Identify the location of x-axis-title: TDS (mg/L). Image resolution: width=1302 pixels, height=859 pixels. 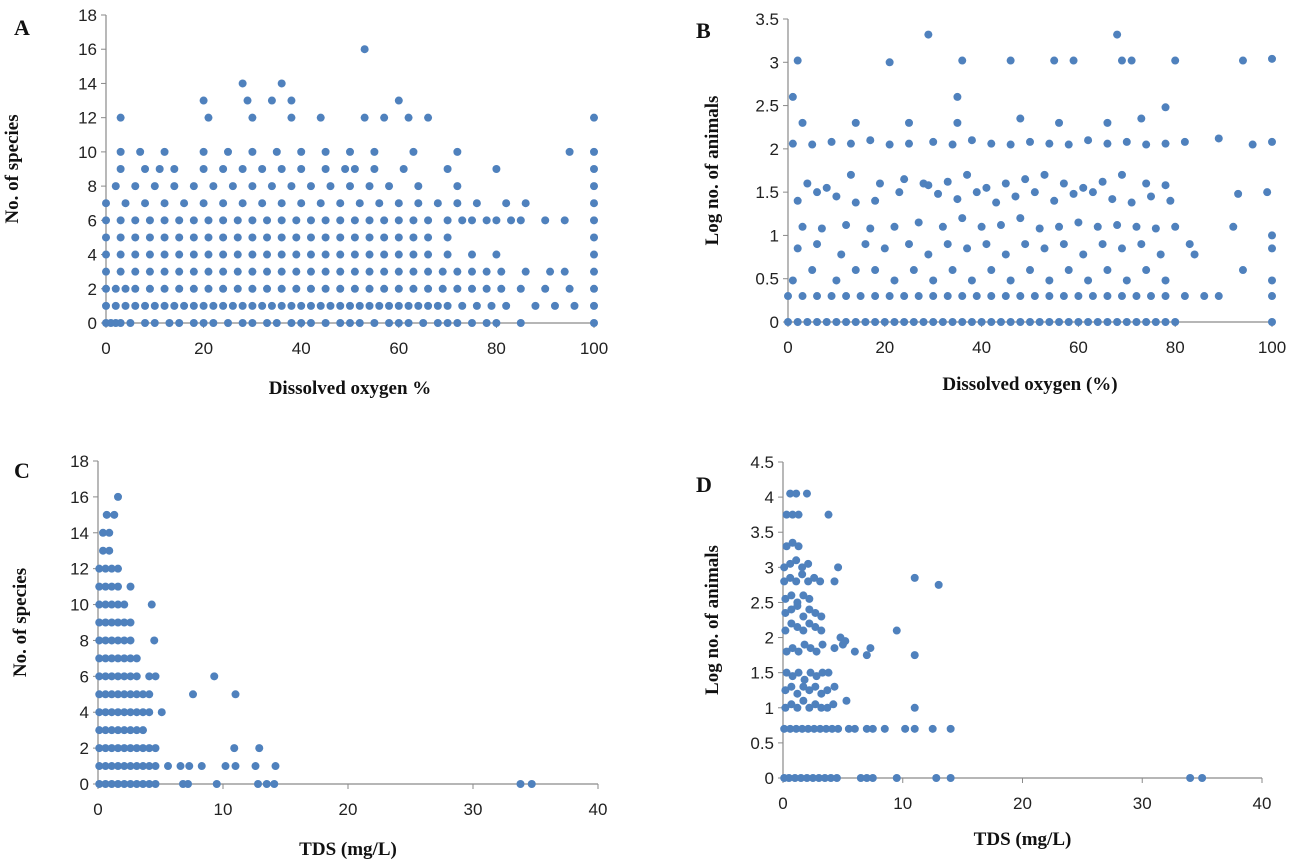
(348, 849).